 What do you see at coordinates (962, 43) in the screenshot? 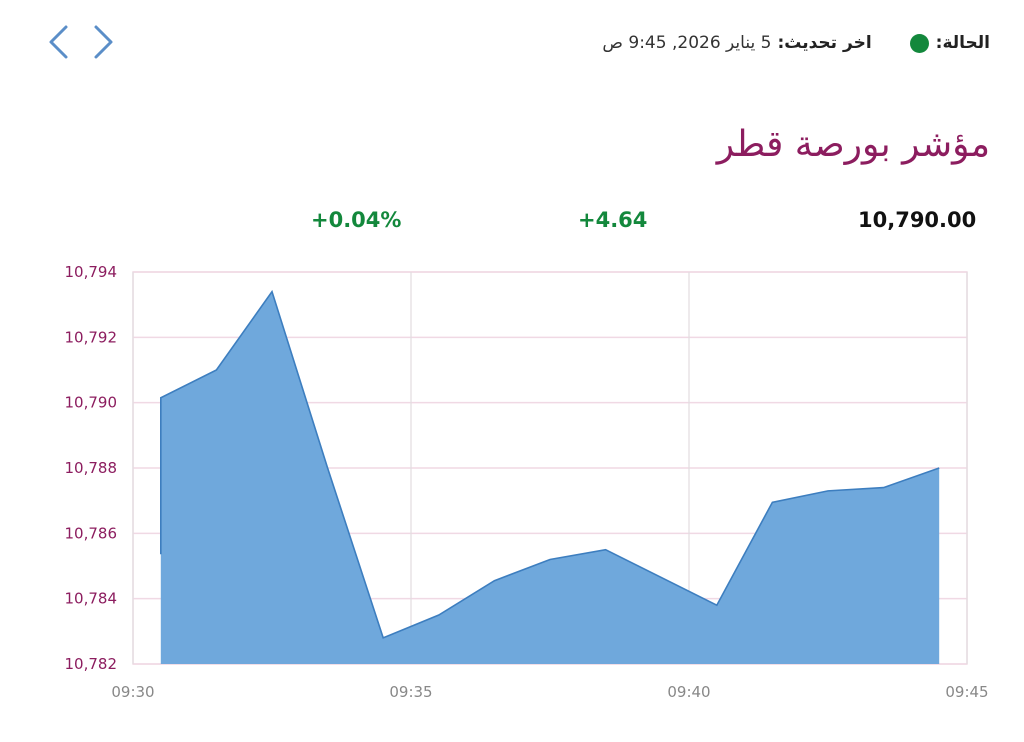
I see `status-label: الحالة:` at bounding box center [962, 43].